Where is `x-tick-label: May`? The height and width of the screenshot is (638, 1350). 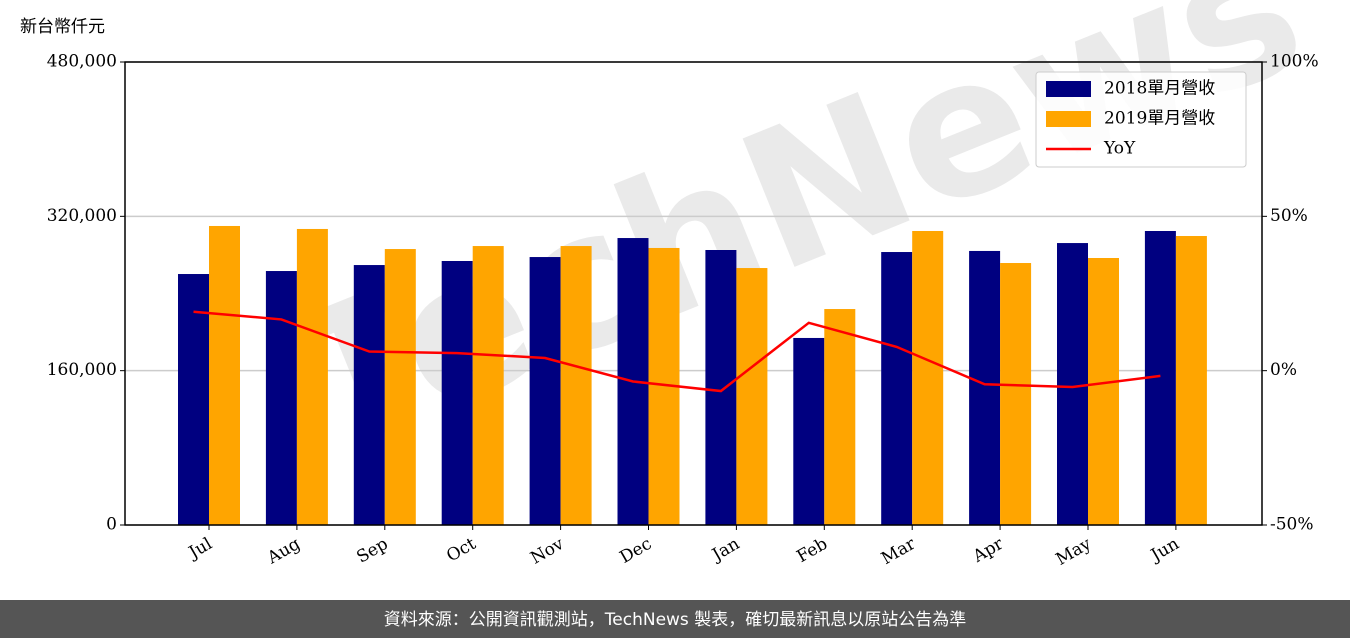 x-tick-label: May is located at coordinates (1074, 552).